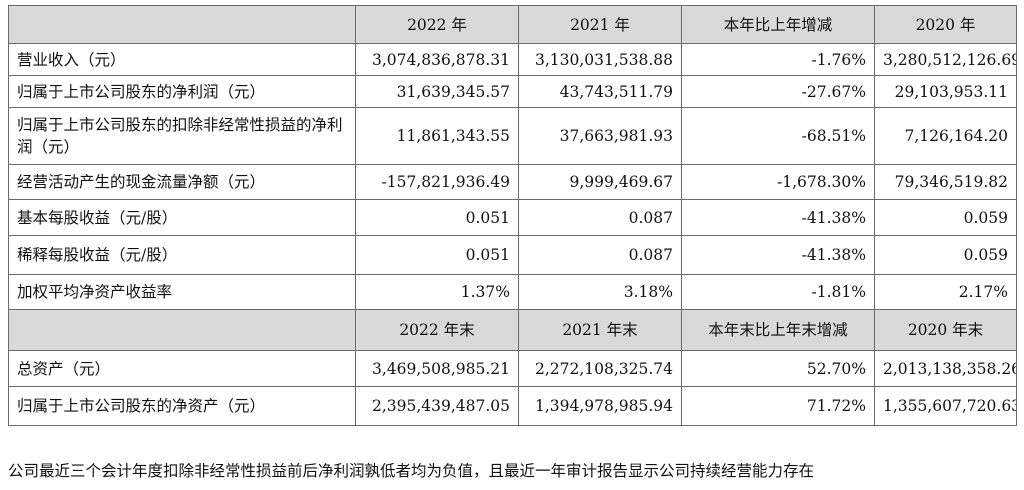 The width and height of the screenshot is (1024, 490). Describe the element at coordinates (600, 182) in the screenshot. I see `cell-value-2021: 9,999,469.67` at that location.